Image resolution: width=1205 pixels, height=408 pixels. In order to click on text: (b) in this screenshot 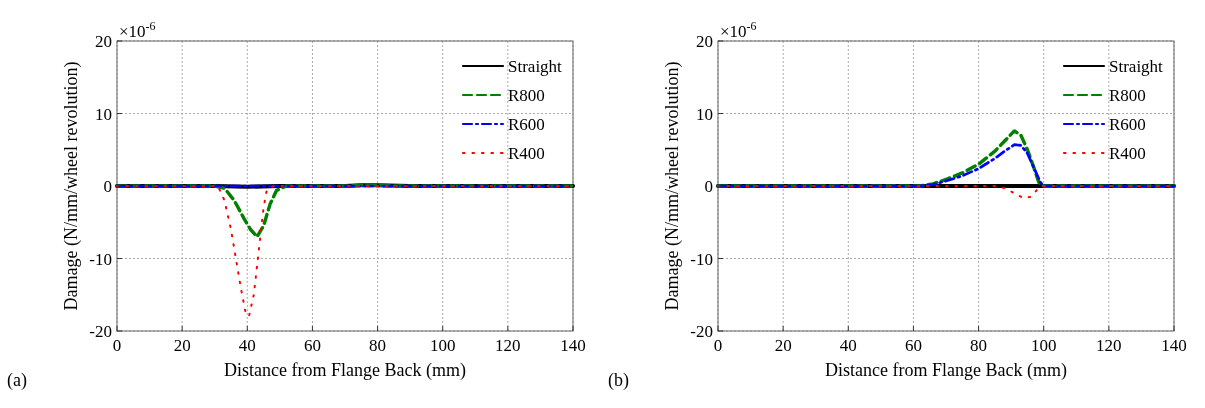, I will do `click(618, 380)`.